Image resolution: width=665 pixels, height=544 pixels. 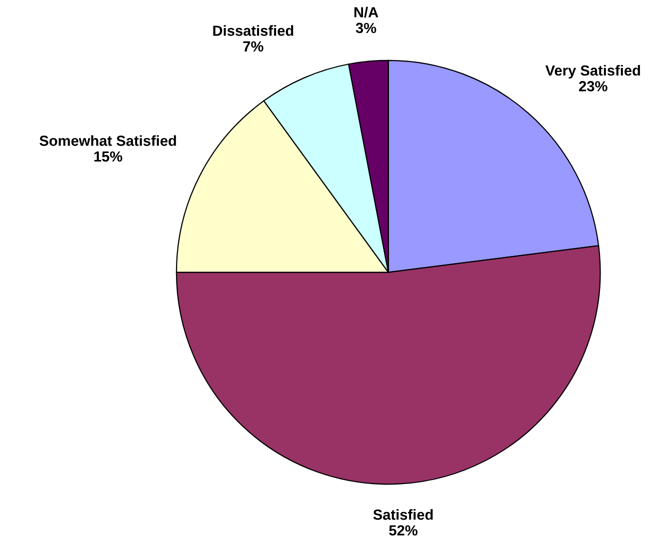 I want to click on slice-label: Satisfied, so click(x=403, y=514).